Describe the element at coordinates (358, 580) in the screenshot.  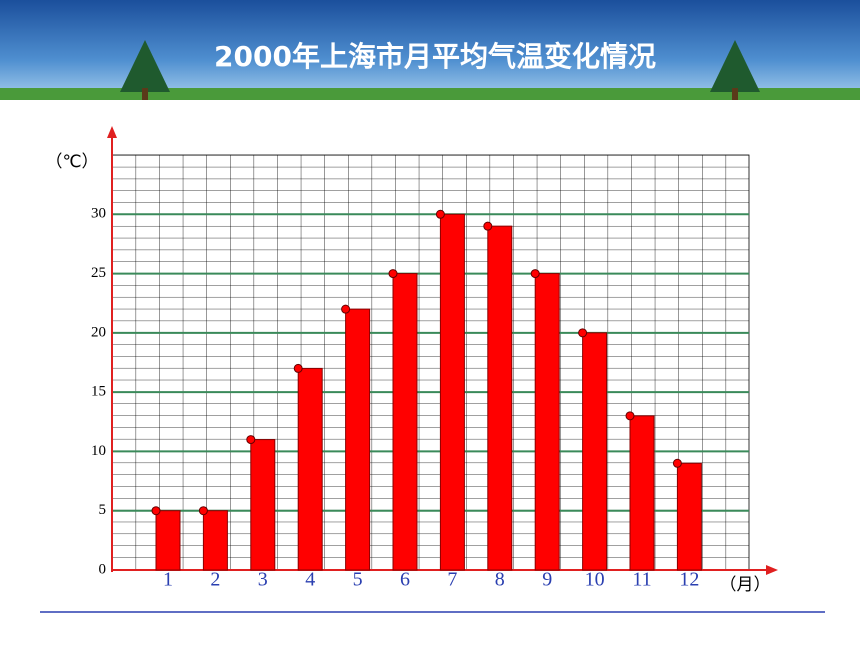
I see `x-tick-label: 5` at that location.